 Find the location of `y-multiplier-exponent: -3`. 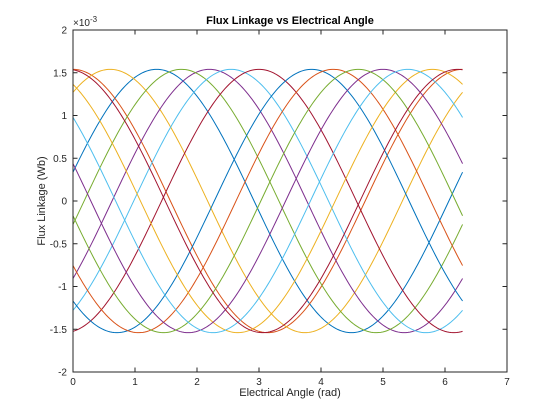

y-multiplier-exponent: -3 is located at coordinates (94, 19).